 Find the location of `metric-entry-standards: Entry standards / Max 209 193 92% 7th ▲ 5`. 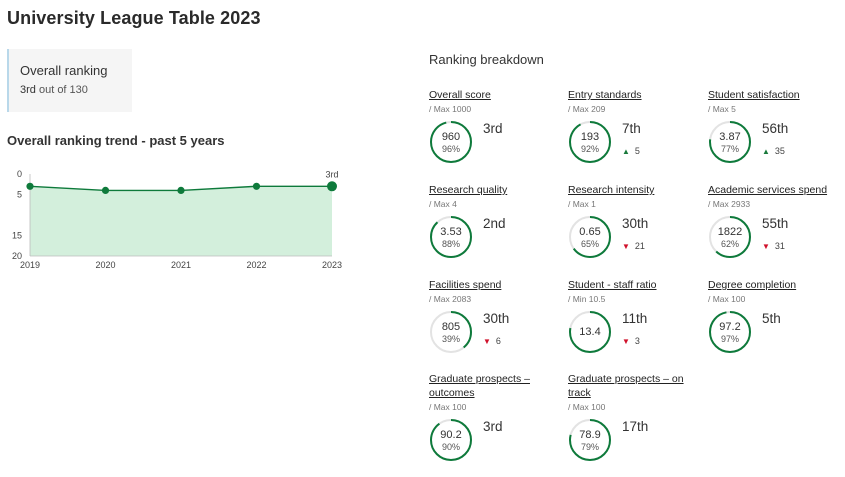

metric-entry-standards: Entry standards / Max 209 193 92% 7th ▲ 5 is located at coordinates (635, 128).